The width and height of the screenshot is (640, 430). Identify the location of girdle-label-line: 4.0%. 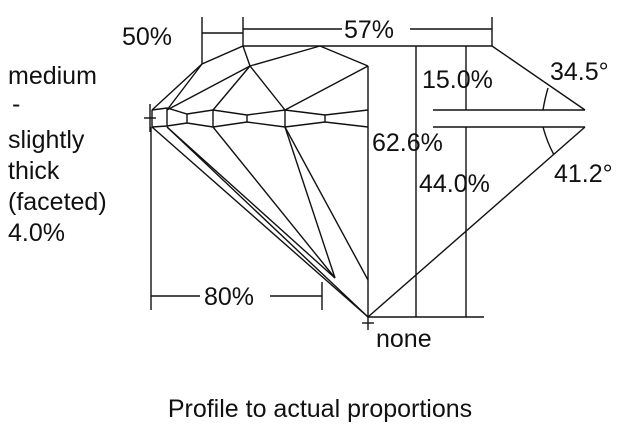
(36, 233).